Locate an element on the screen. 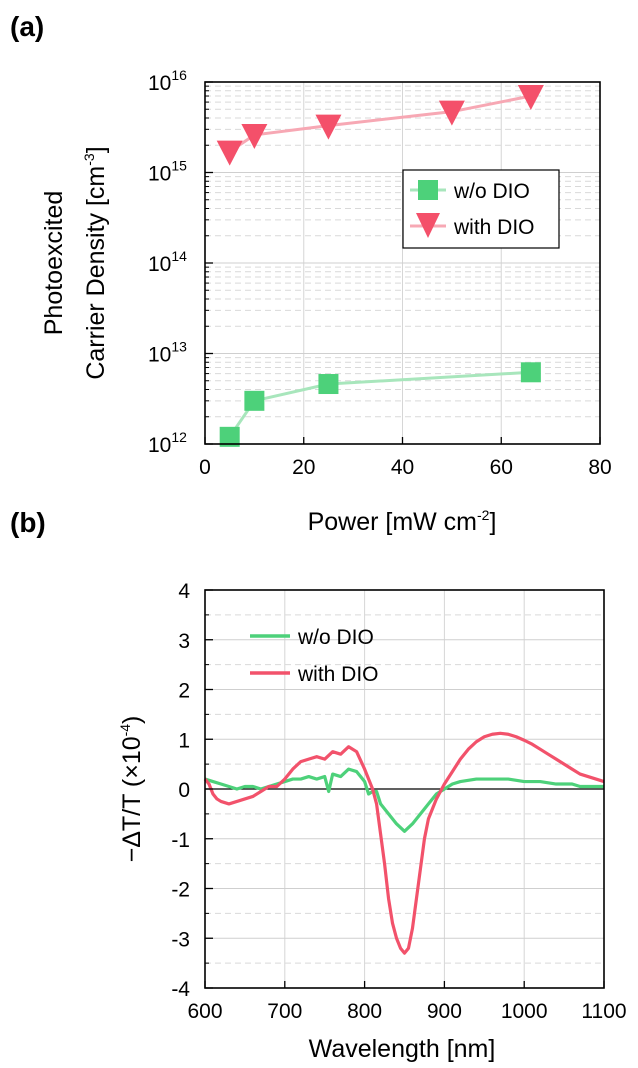  panel-b-x-axis-title: Wavelength [nm] is located at coordinates (402, 1049).